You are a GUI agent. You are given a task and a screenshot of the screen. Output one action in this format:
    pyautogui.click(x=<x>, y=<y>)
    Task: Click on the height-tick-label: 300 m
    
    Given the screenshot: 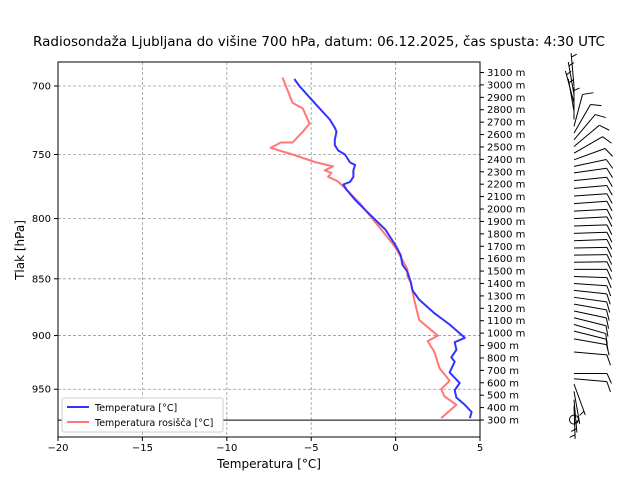 What is the action you would take?
    pyautogui.click(x=503, y=421)
    